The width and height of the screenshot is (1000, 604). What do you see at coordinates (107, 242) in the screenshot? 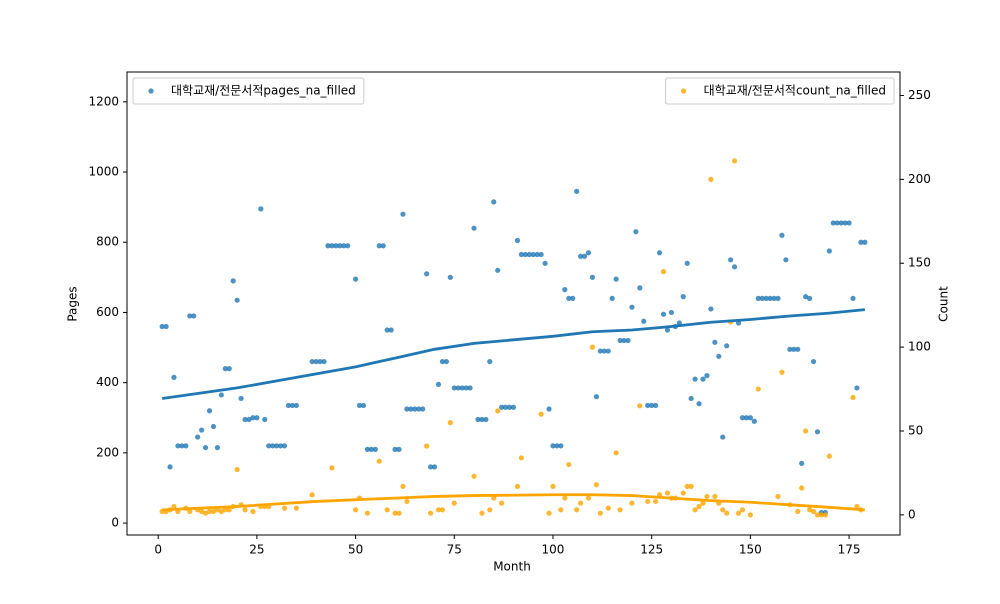
I see `y-tick-label: 800` at bounding box center [107, 242].